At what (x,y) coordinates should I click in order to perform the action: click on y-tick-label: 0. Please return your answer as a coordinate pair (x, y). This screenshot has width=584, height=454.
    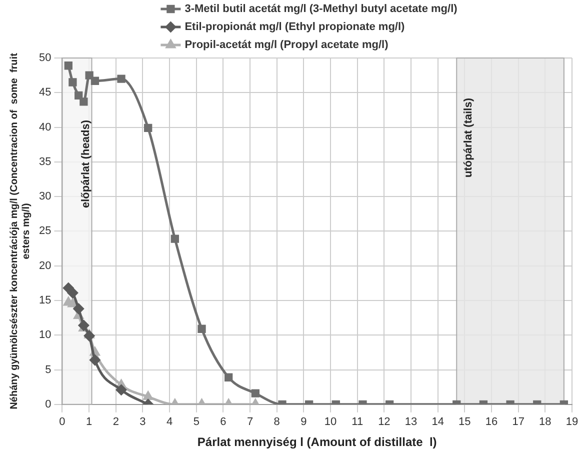
    Looking at the image, I should click on (48, 404).